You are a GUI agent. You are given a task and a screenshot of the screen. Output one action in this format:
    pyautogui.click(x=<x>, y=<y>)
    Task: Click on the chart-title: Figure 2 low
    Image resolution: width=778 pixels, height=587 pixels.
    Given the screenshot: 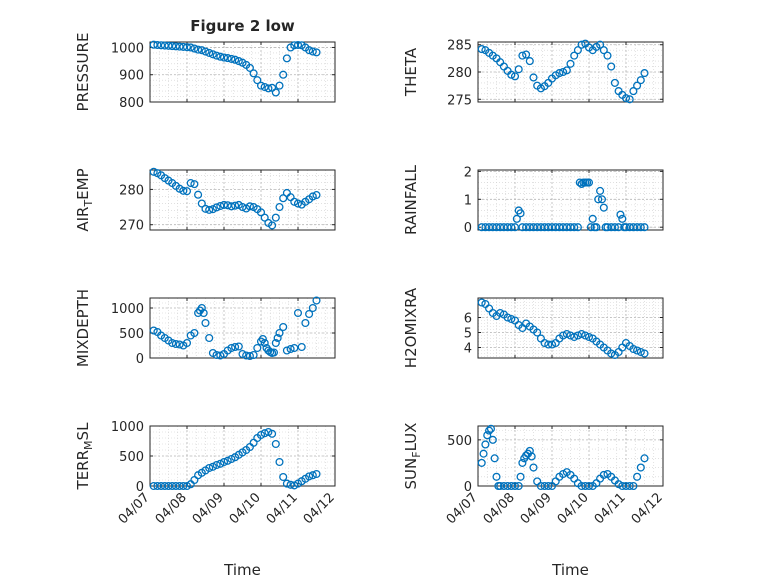 What is the action you would take?
    pyautogui.click(x=242, y=26)
    